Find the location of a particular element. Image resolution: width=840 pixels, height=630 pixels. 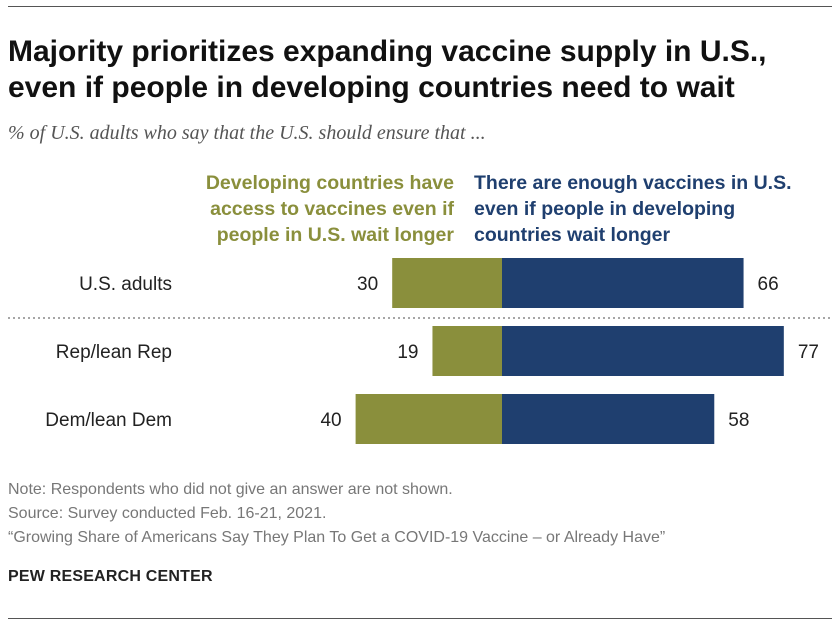

value-left-u-s-adults: 30 is located at coordinates (367, 284).